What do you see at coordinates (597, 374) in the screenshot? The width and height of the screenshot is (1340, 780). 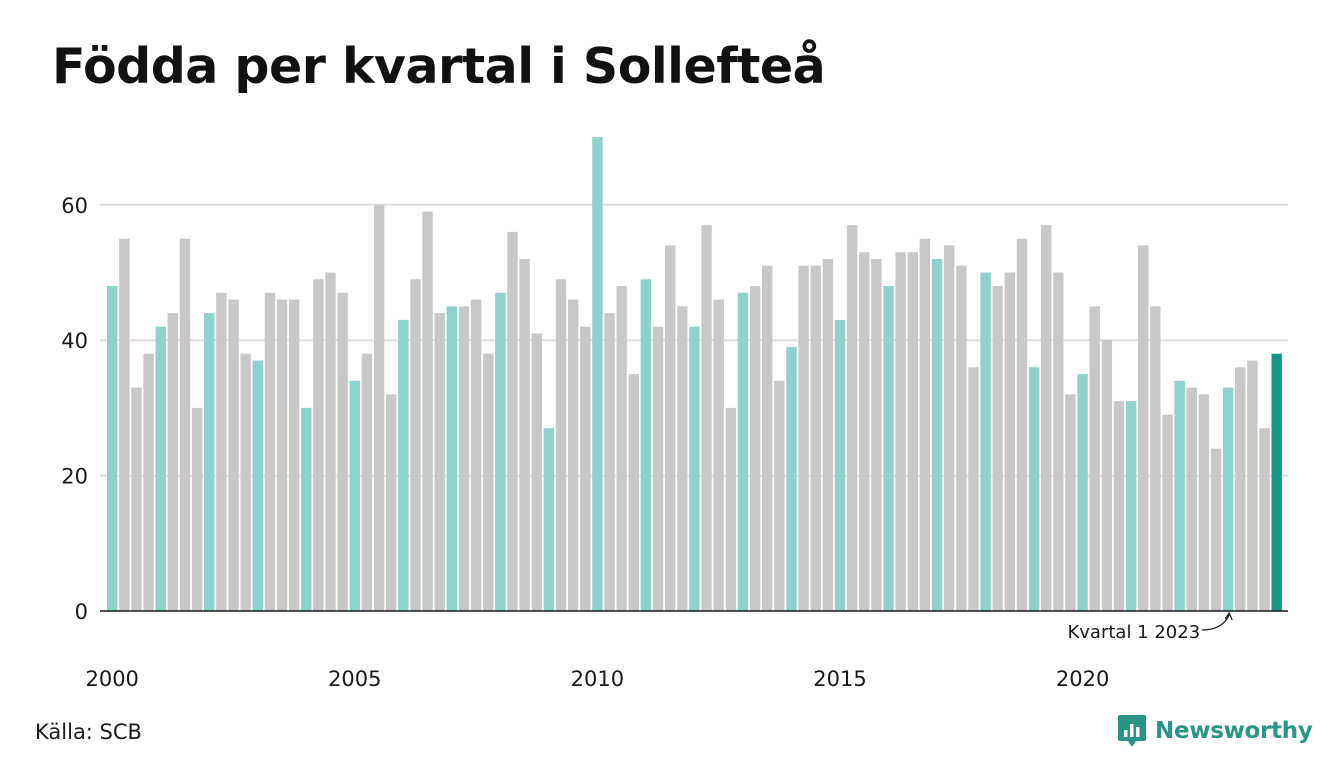 I see `bar-2010-k1` at bounding box center [597, 374].